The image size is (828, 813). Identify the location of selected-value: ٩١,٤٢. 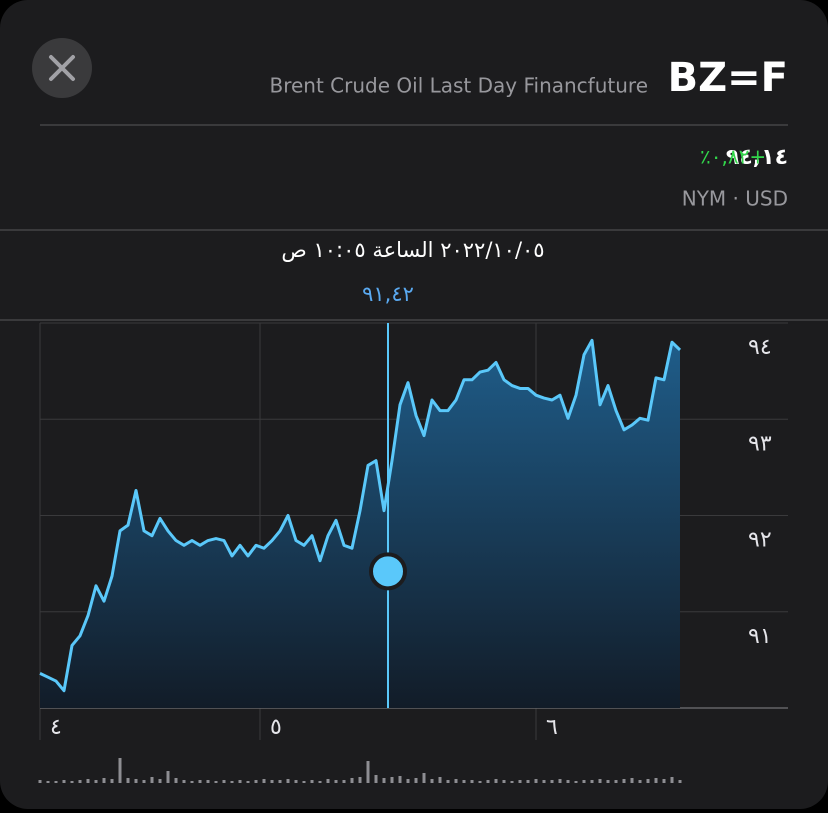
(388, 294).